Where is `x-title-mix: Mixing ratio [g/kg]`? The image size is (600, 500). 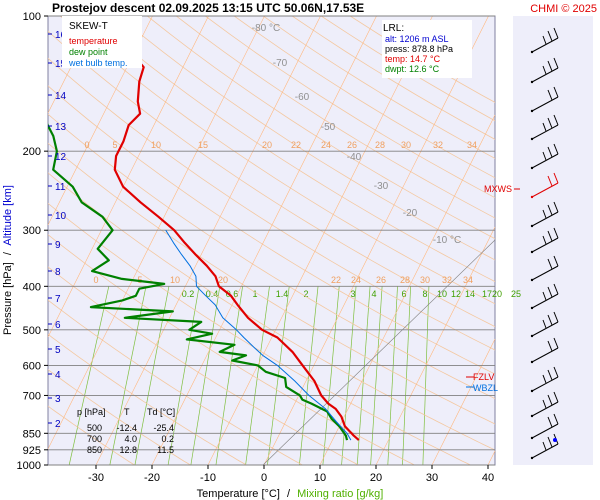 x-title-mix: Mixing ratio [g/kg] is located at coordinates (340, 494).